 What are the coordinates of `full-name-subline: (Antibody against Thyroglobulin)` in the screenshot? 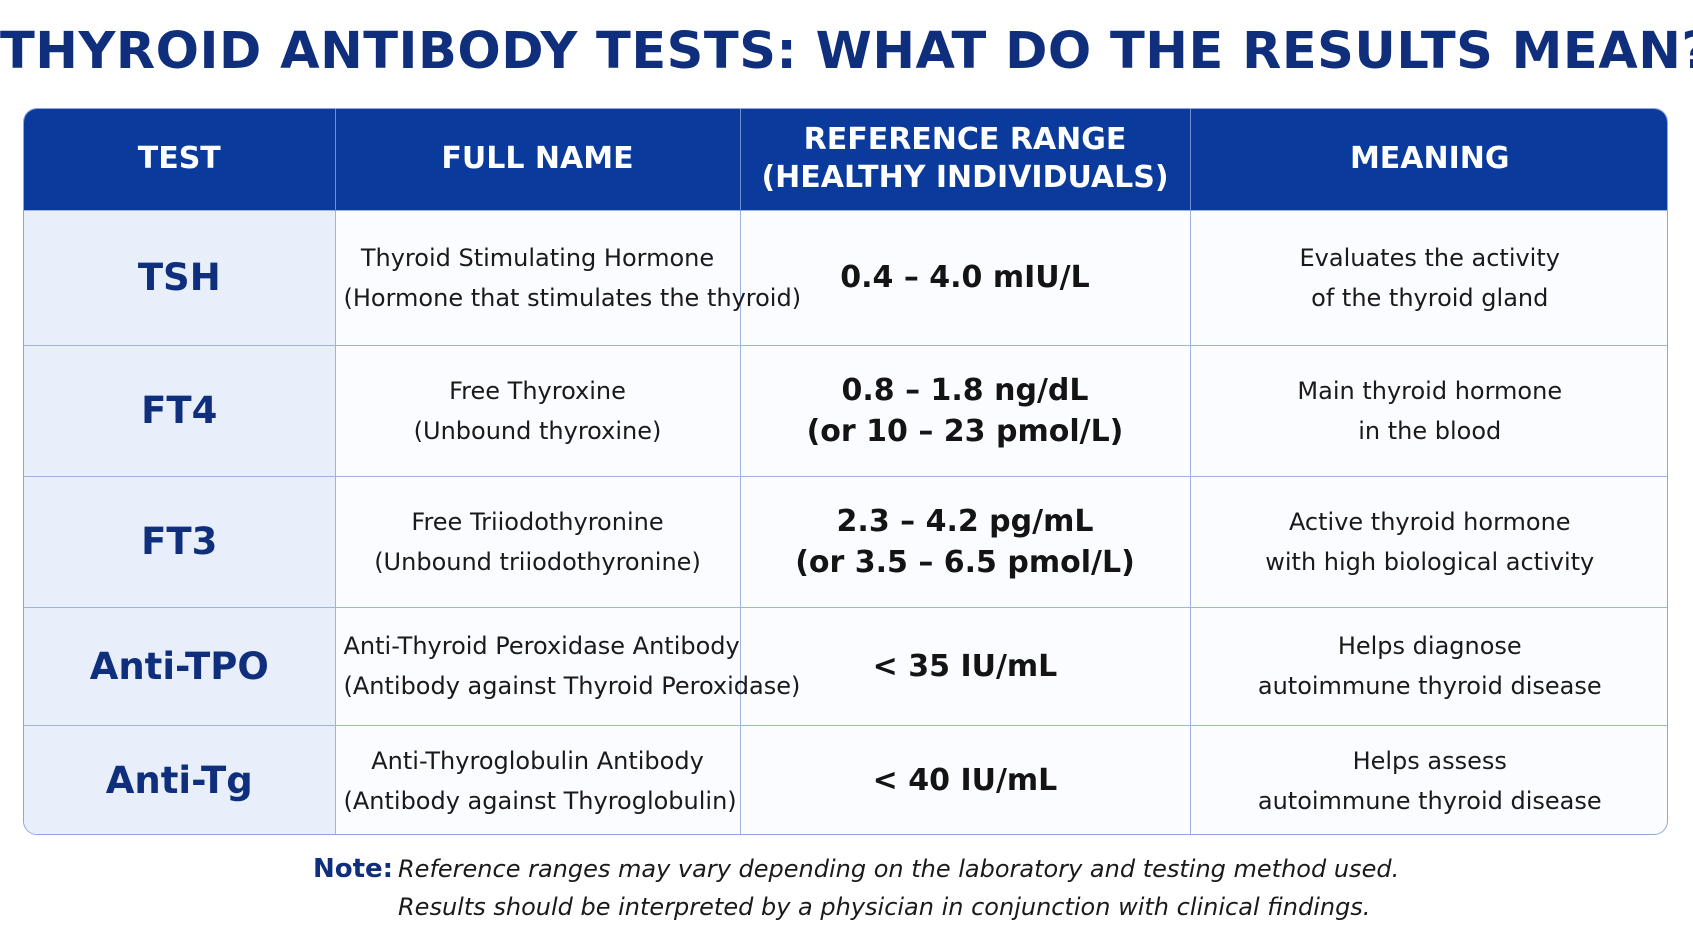 It's located at (540, 800).